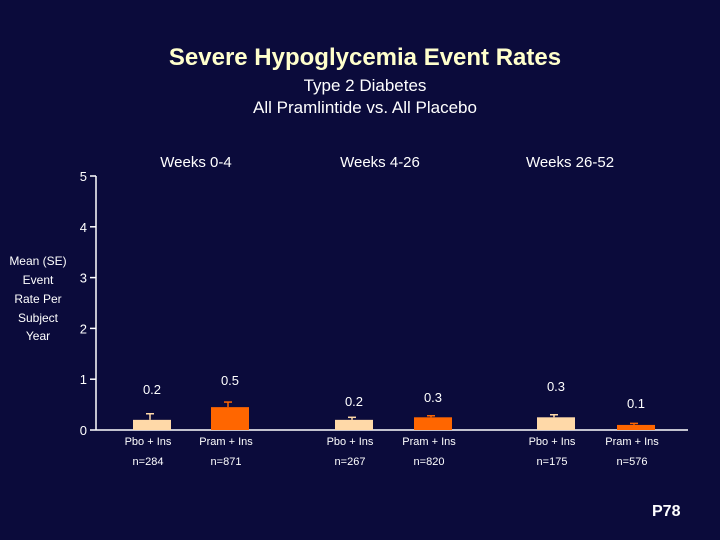 The width and height of the screenshot is (720, 540). I want to click on page-number: P78, so click(666, 511).